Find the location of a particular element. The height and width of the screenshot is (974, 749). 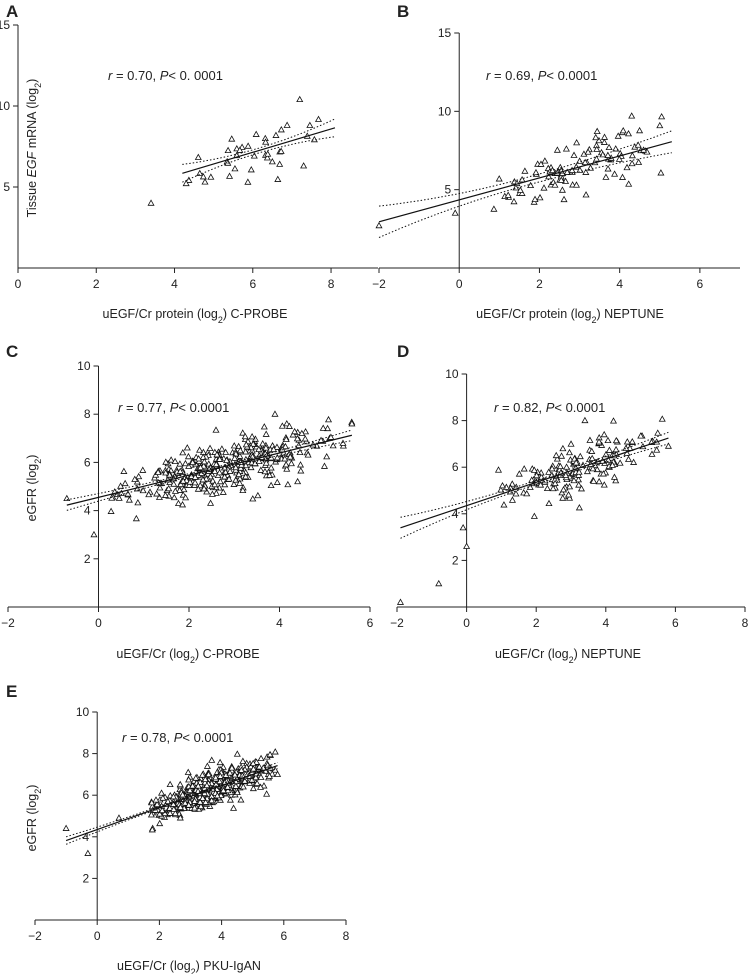

scatter-points is located at coordinates (209, 474).